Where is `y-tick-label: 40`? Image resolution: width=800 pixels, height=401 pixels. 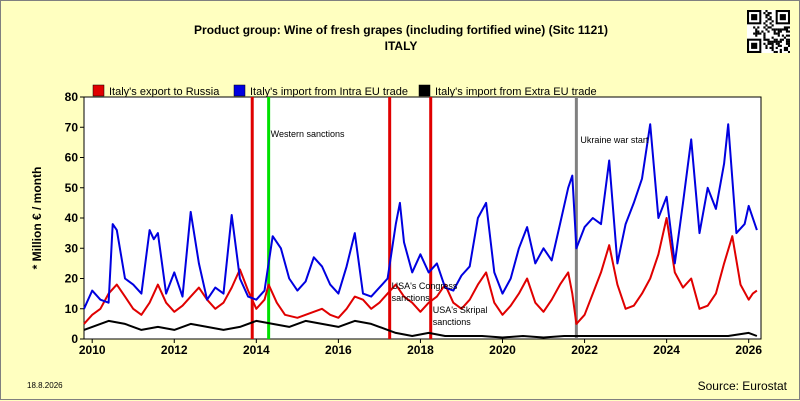 y-tick-label: 40 is located at coordinates (72, 218).